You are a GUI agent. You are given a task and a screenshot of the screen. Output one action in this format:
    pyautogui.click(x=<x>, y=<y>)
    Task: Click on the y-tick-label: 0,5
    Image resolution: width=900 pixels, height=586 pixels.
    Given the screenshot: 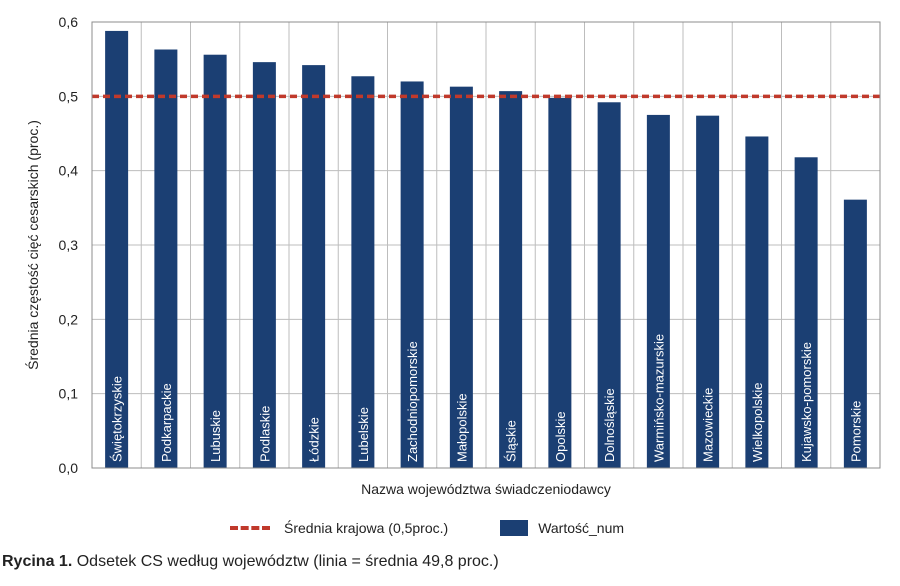 What is the action you would take?
    pyautogui.click(x=69, y=96)
    